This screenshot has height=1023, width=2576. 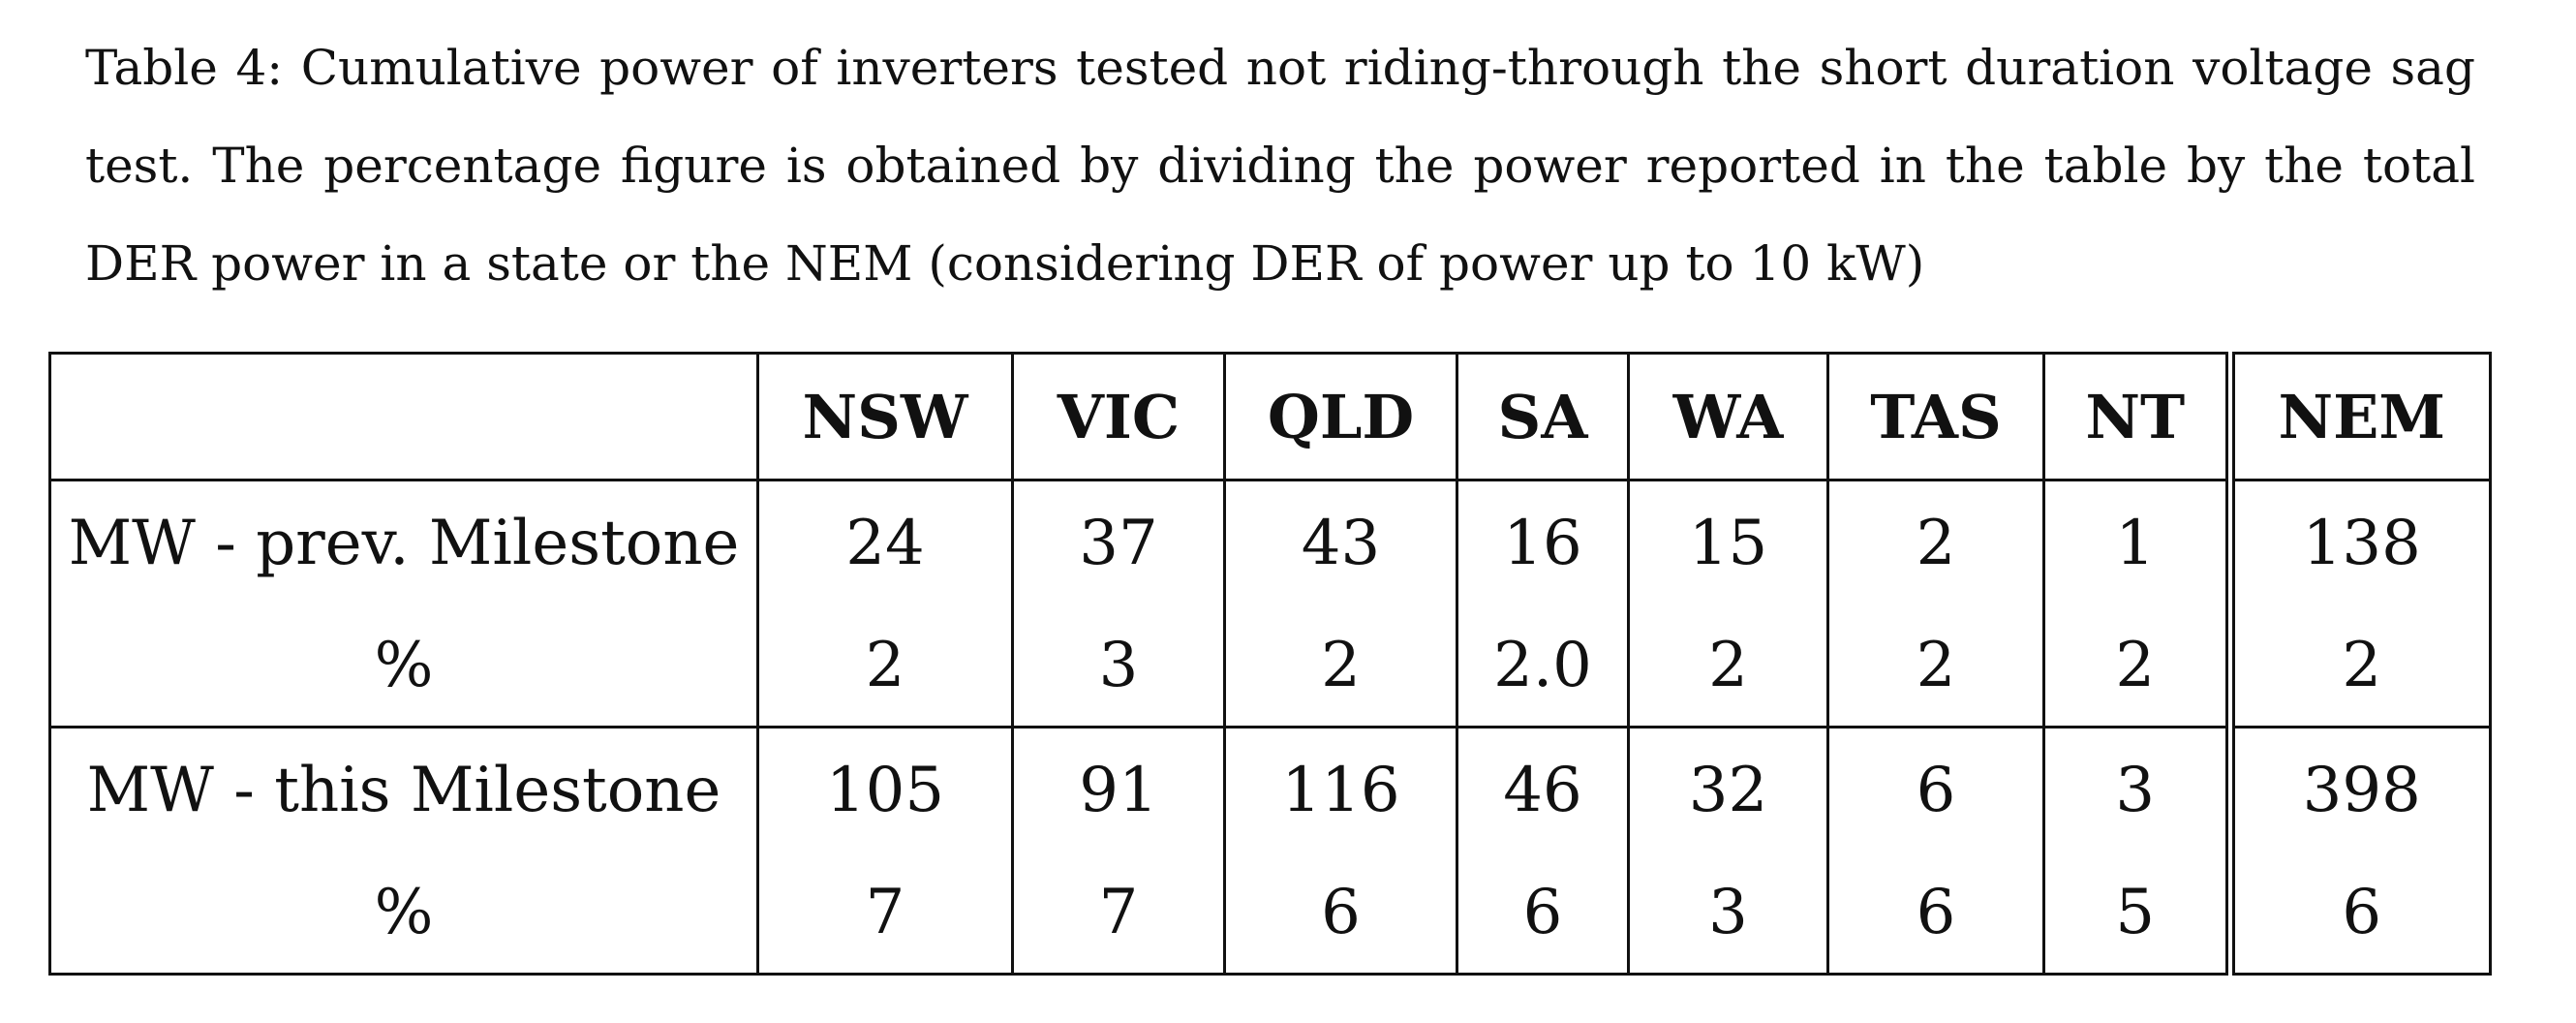 I want to click on table-cell: 46, so click(x=1542, y=789).